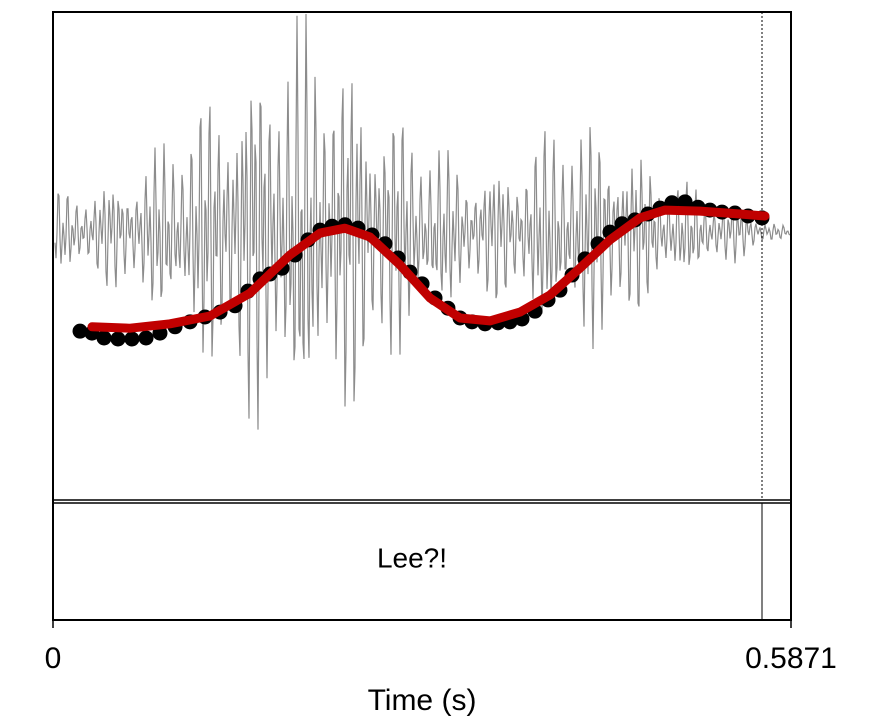 The image size is (876, 727). I want to click on tier-label: Lee?!, so click(412, 557).